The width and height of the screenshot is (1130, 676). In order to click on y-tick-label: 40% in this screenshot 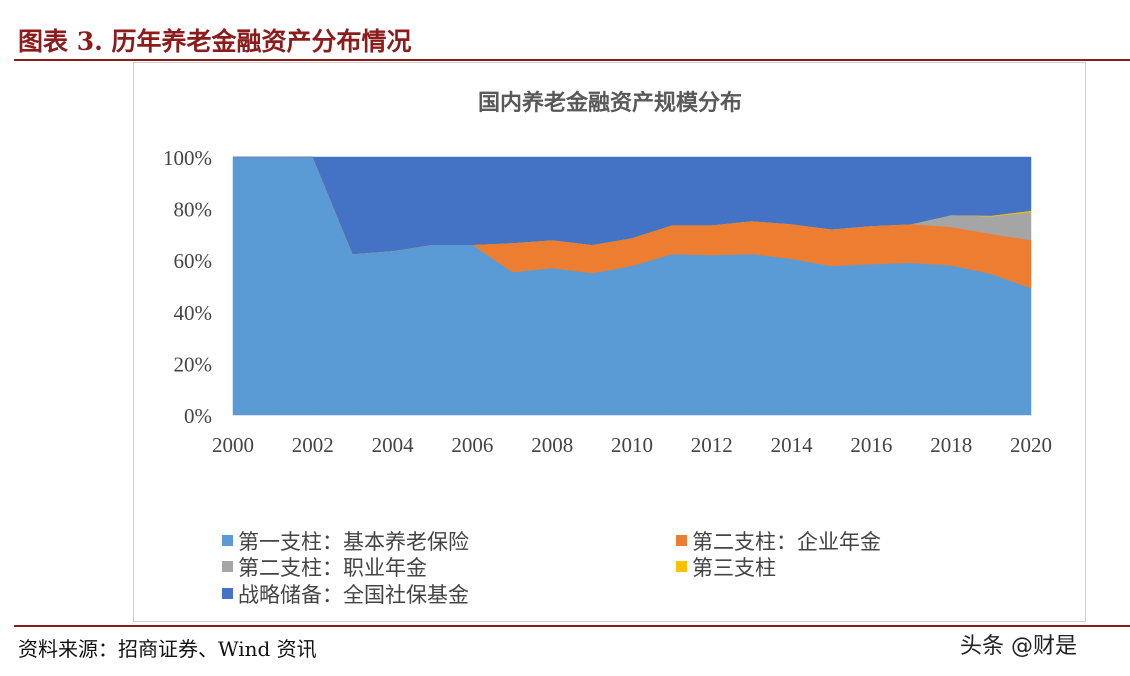, I will do `click(193, 313)`.